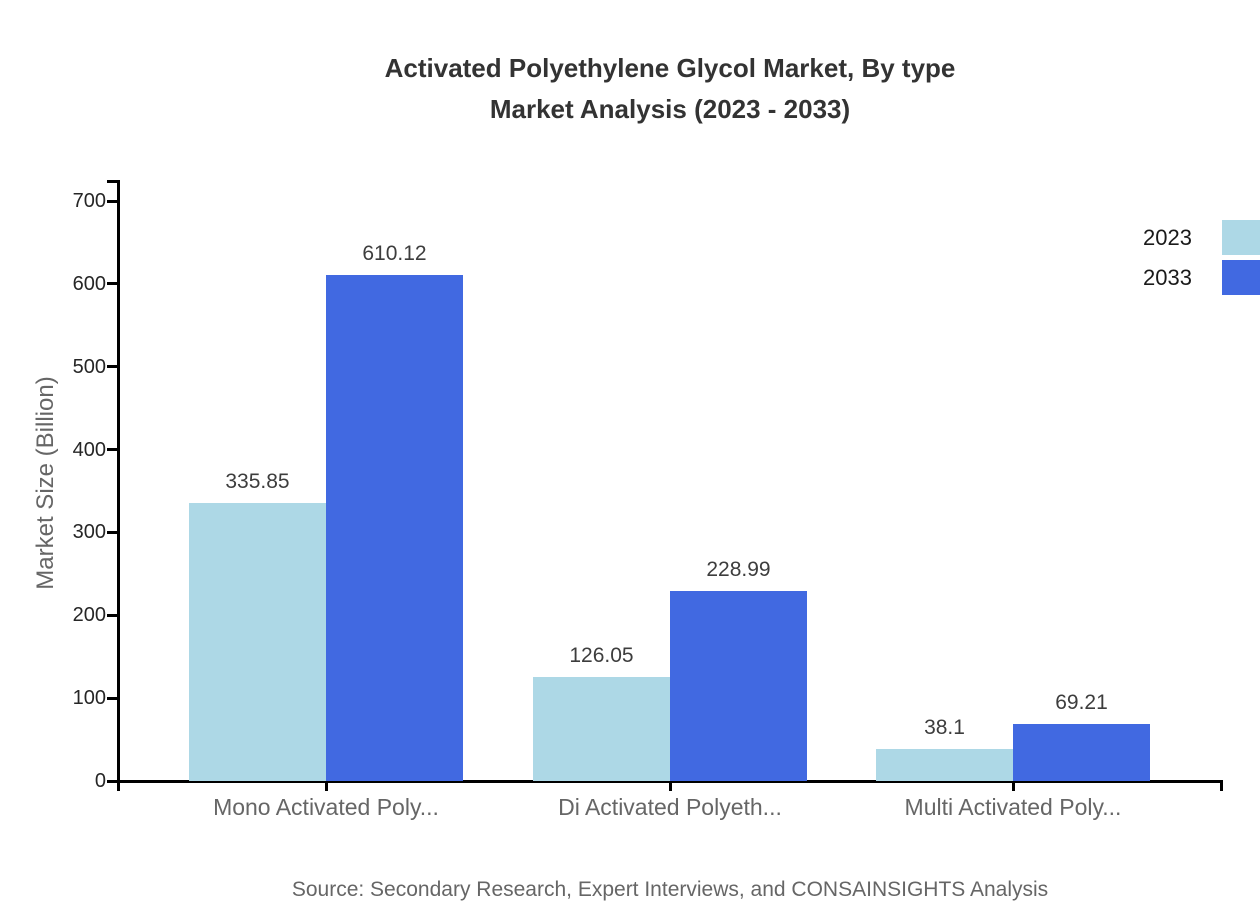 The height and width of the screenshot is (920, 1260). I want to click on bar-value-label: 126.05, so click(601, 655).